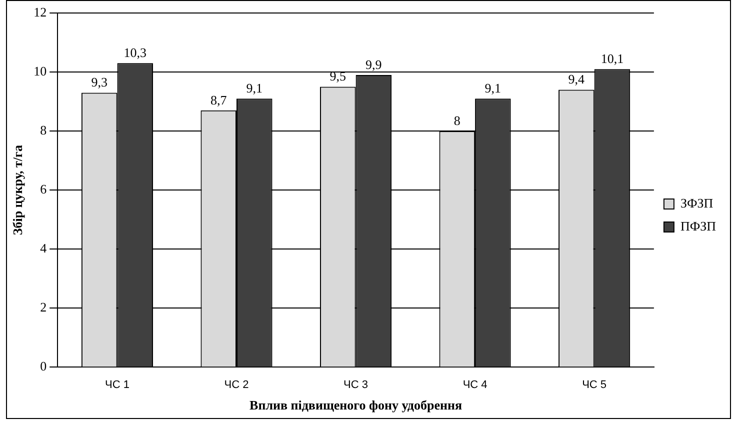  I want to click on data-label: 10,1, so click(612, 58).